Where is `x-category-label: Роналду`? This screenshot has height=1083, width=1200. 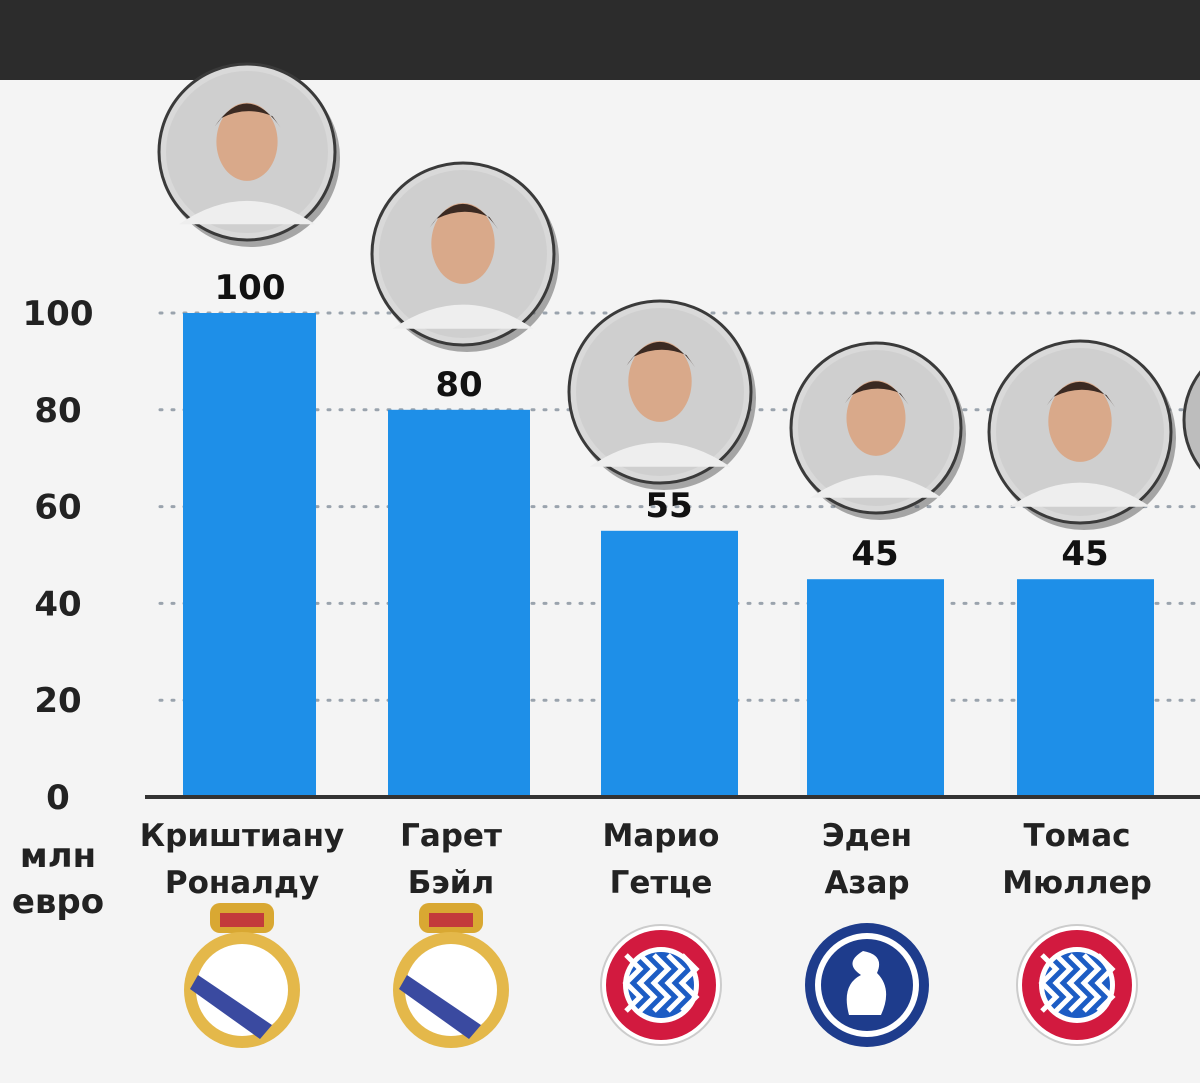 x-category-label: Роналду is located at coordinates (242, 883).